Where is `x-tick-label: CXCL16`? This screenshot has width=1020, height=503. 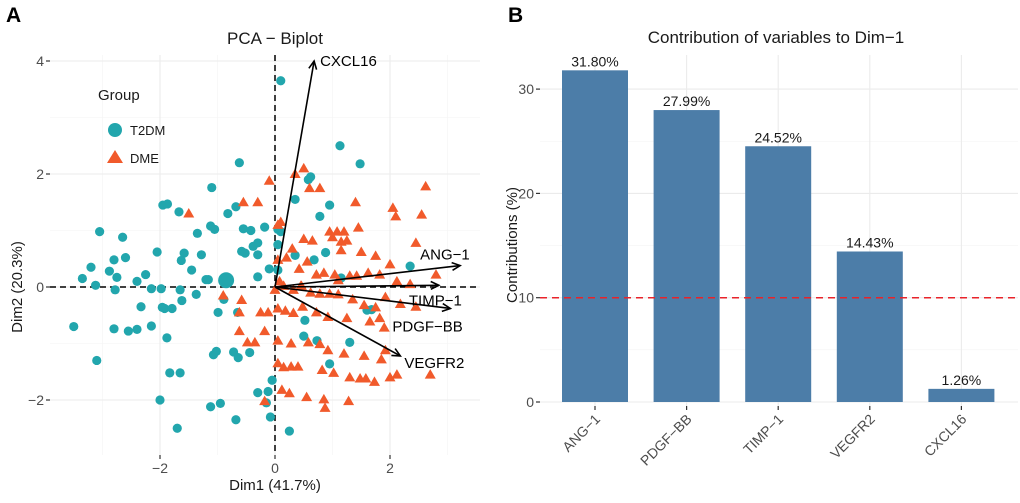
x-tick-label: CXCL16 is located at coordinates (945, 435).